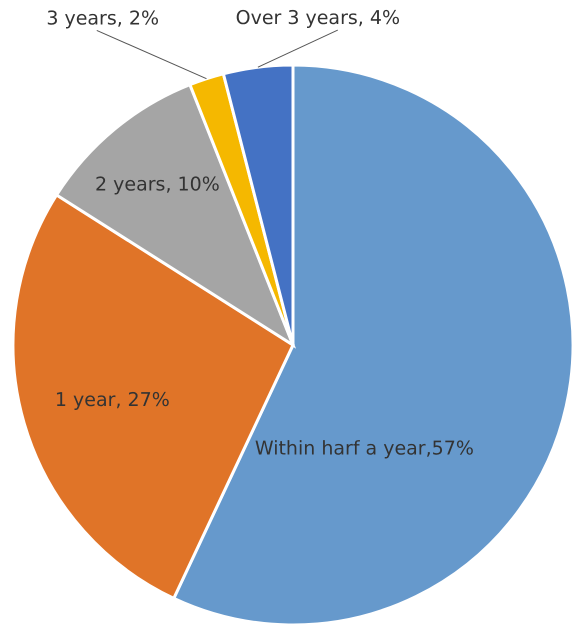  Describe the element at coordinates (81, 18) in the screenshot. I see `slice-label: 3 years` at that location.